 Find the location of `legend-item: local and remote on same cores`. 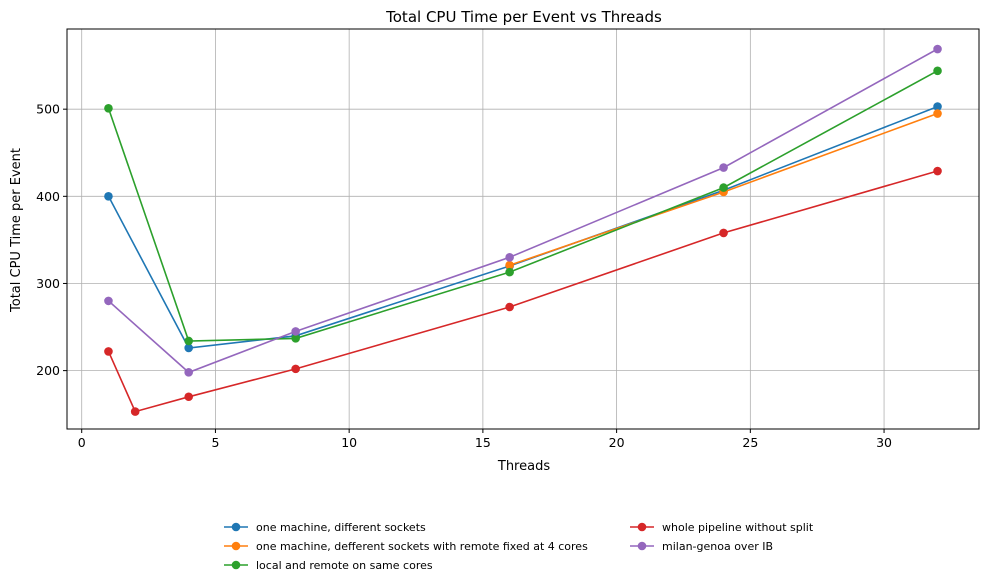

legend-item: local and remote on same cores is located at coordinates (328, 565).